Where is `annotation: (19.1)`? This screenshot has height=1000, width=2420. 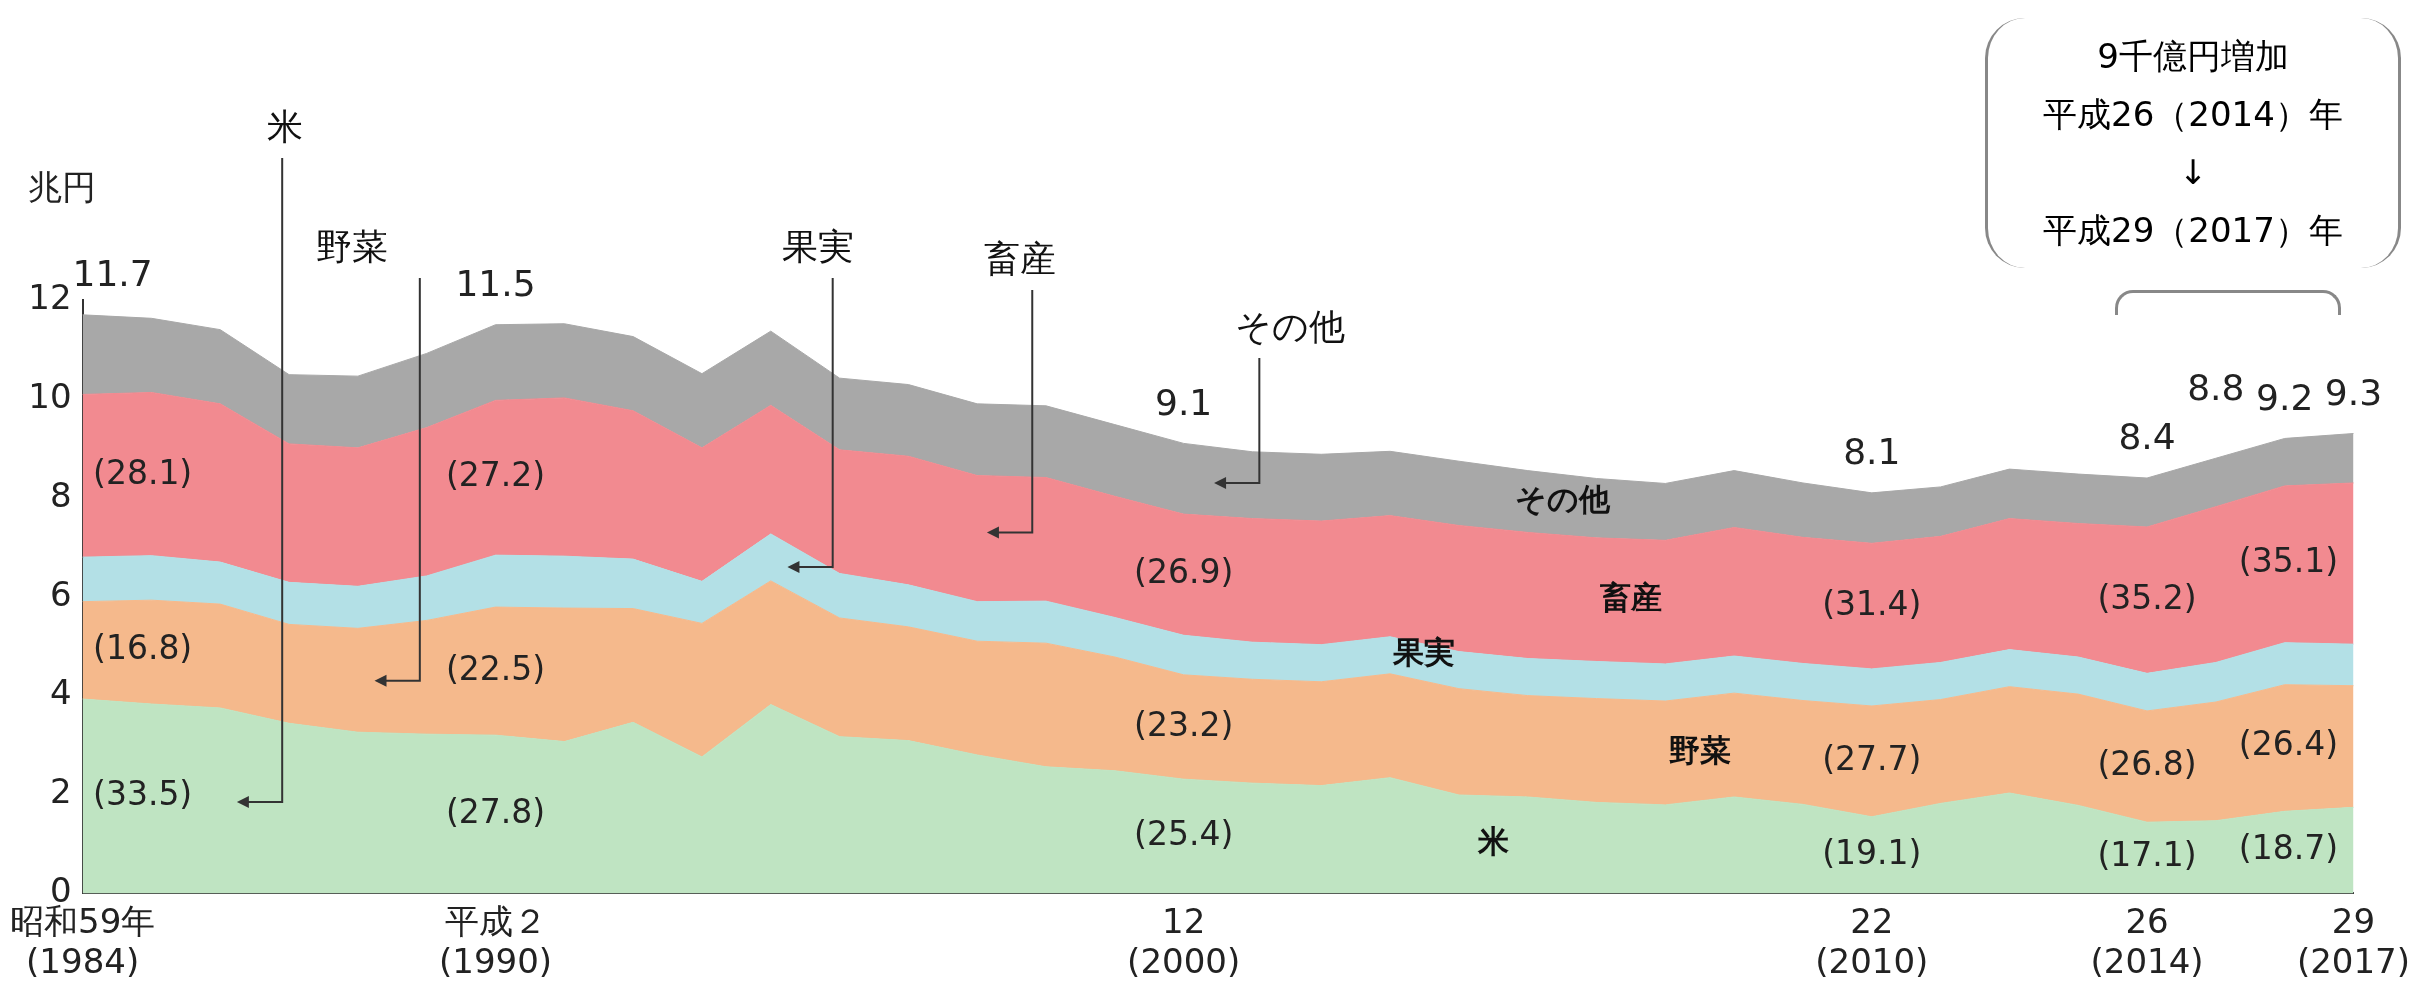 annotation: (19.1) is located at coordinates (1872, 852).